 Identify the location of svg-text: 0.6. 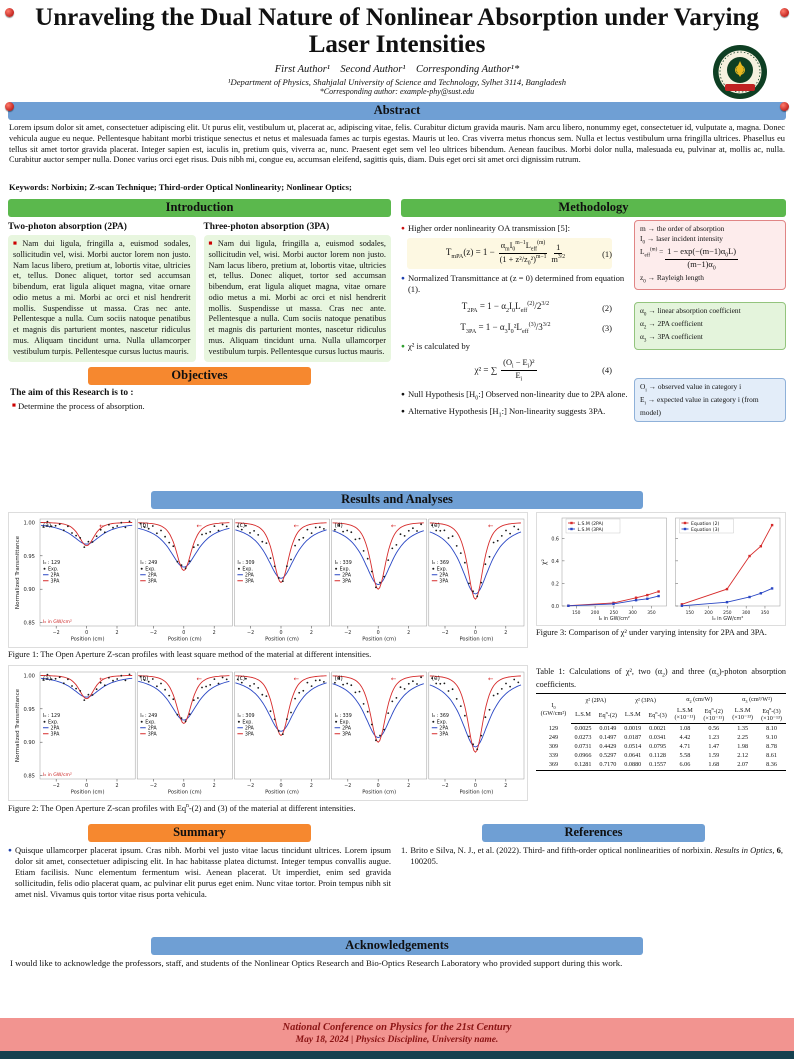
(555, 539).